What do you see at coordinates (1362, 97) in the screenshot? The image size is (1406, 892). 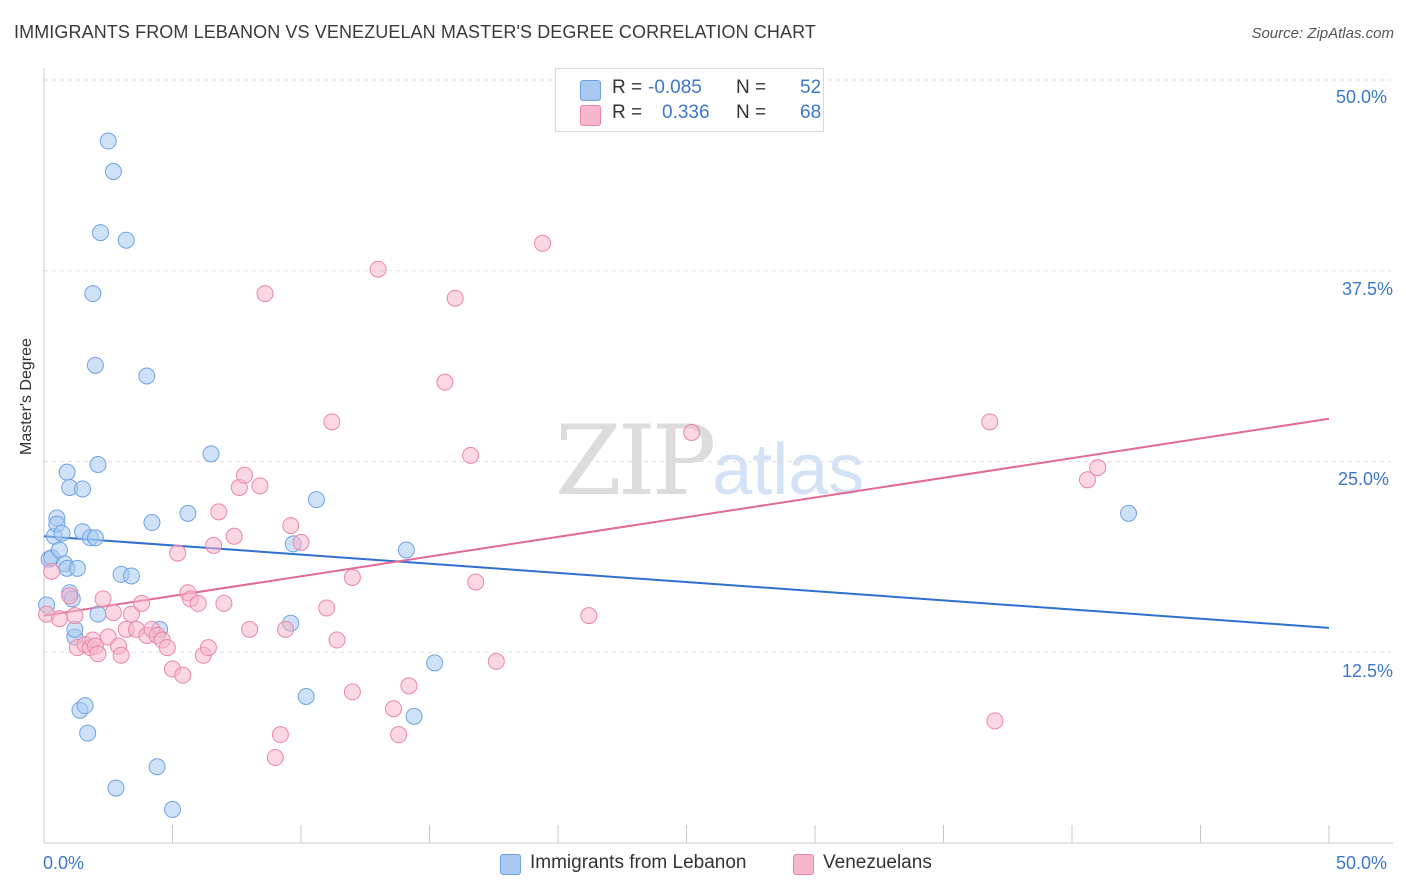 I see `y-tick-label: 50.0%` at bounding box center [1362, 97].